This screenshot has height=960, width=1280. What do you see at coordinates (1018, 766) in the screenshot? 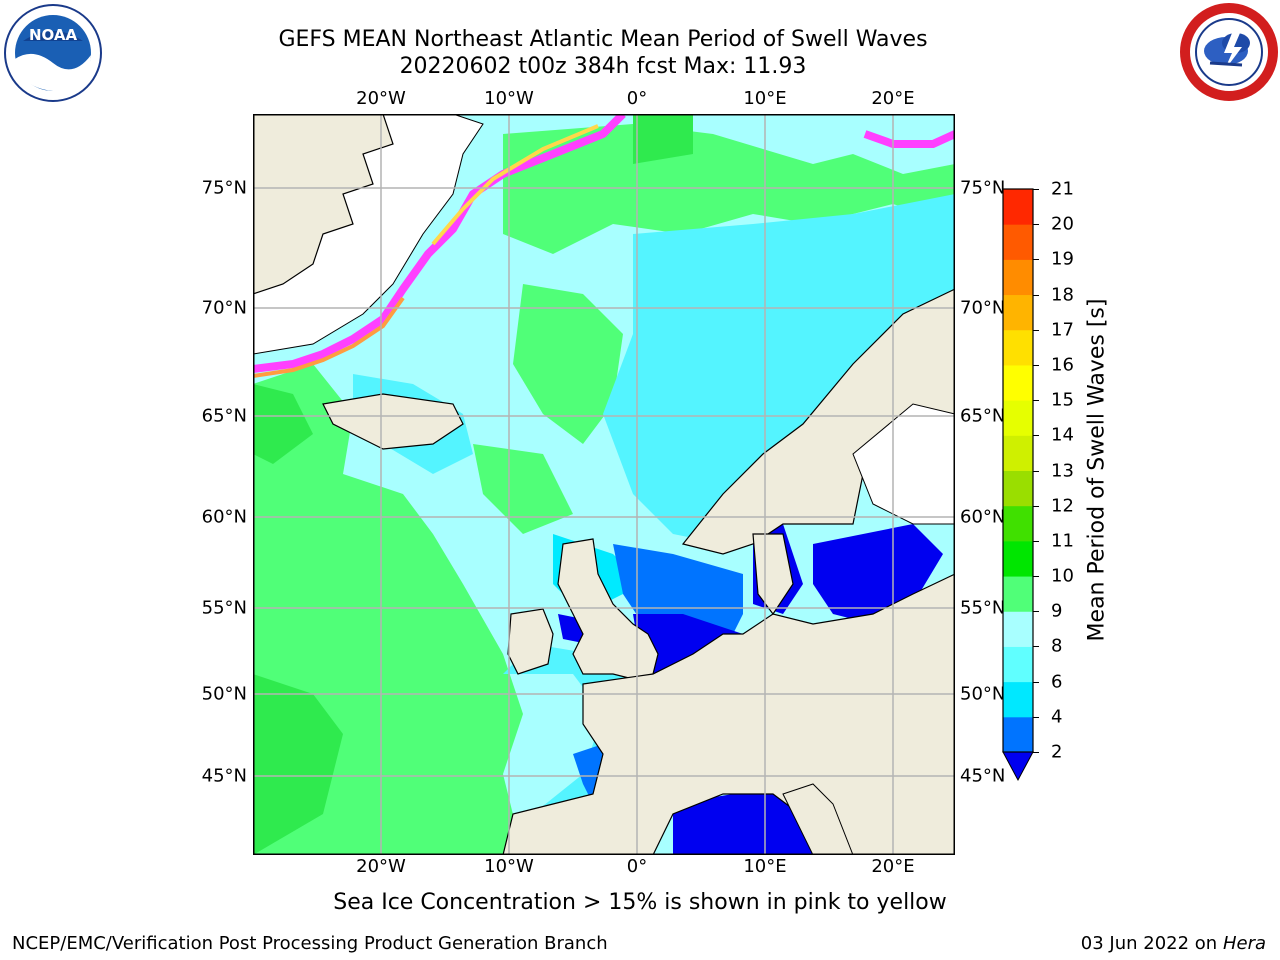
I see `colorbar-extend-min-triangle` at bounding box center [1018, 766].